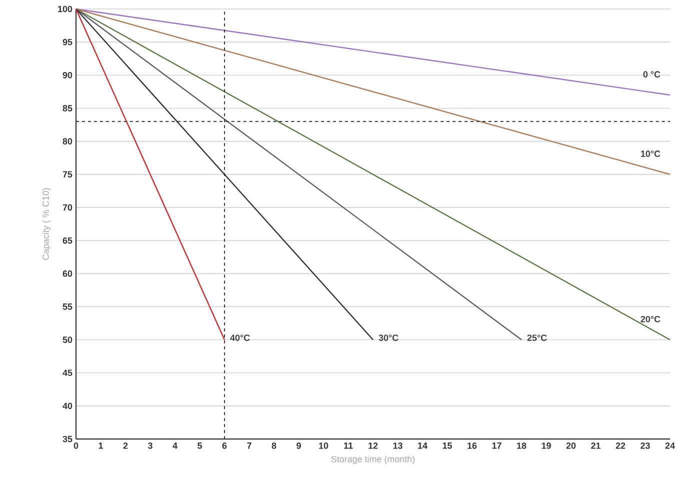  I want to click on series-label: 25°C, so click(537, 337).